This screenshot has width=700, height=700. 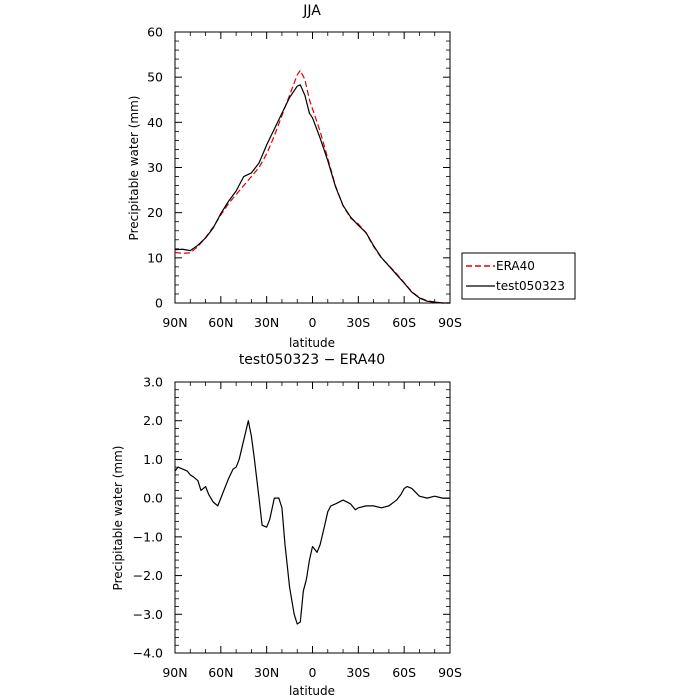 What do you see at coordinates (148, 518) in the screenshot?
I see `bottom-y-tick-labels: −4.0 −3.0 −2.0 −1.0 0.0 1.0 2.0 3.0` at bounding box center [148, 518].